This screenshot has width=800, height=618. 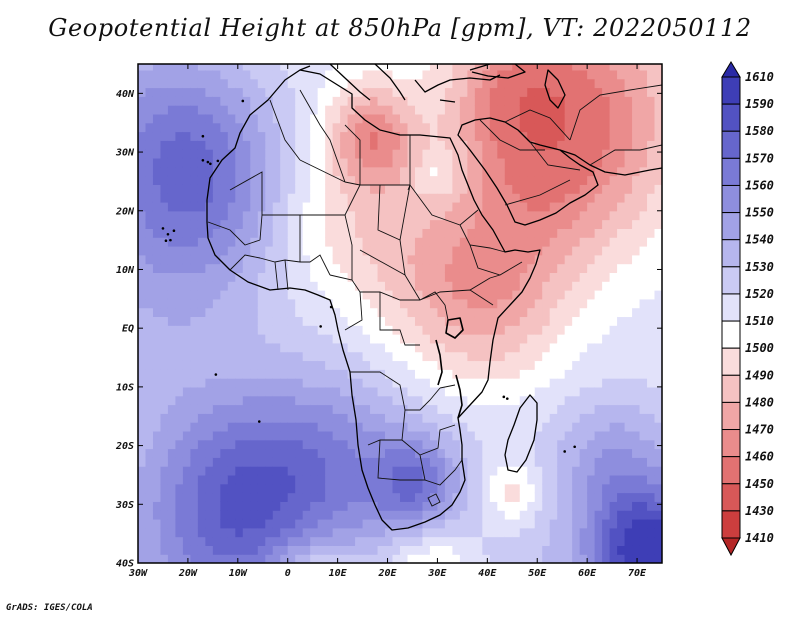 I want to click on colorbar-swatch, so click(x=731, y=307).